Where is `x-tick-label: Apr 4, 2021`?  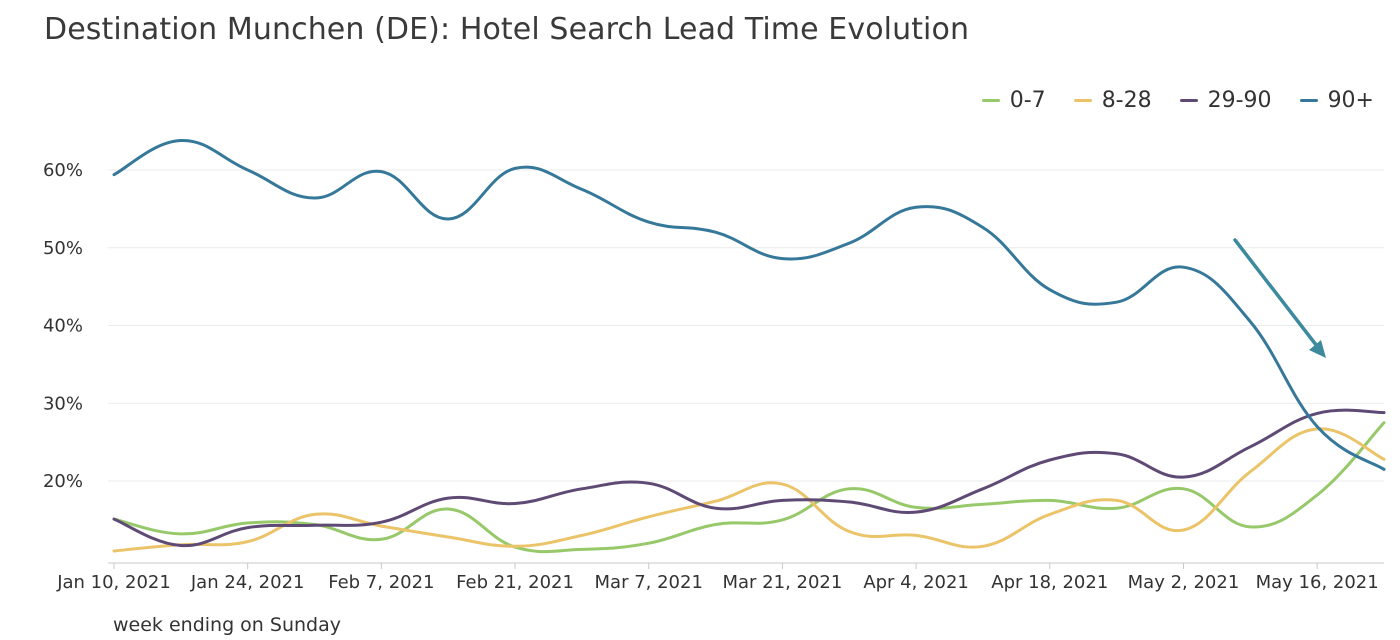 x-tick-label: Apr 4, 2021 is located at coordinates (916, 582).